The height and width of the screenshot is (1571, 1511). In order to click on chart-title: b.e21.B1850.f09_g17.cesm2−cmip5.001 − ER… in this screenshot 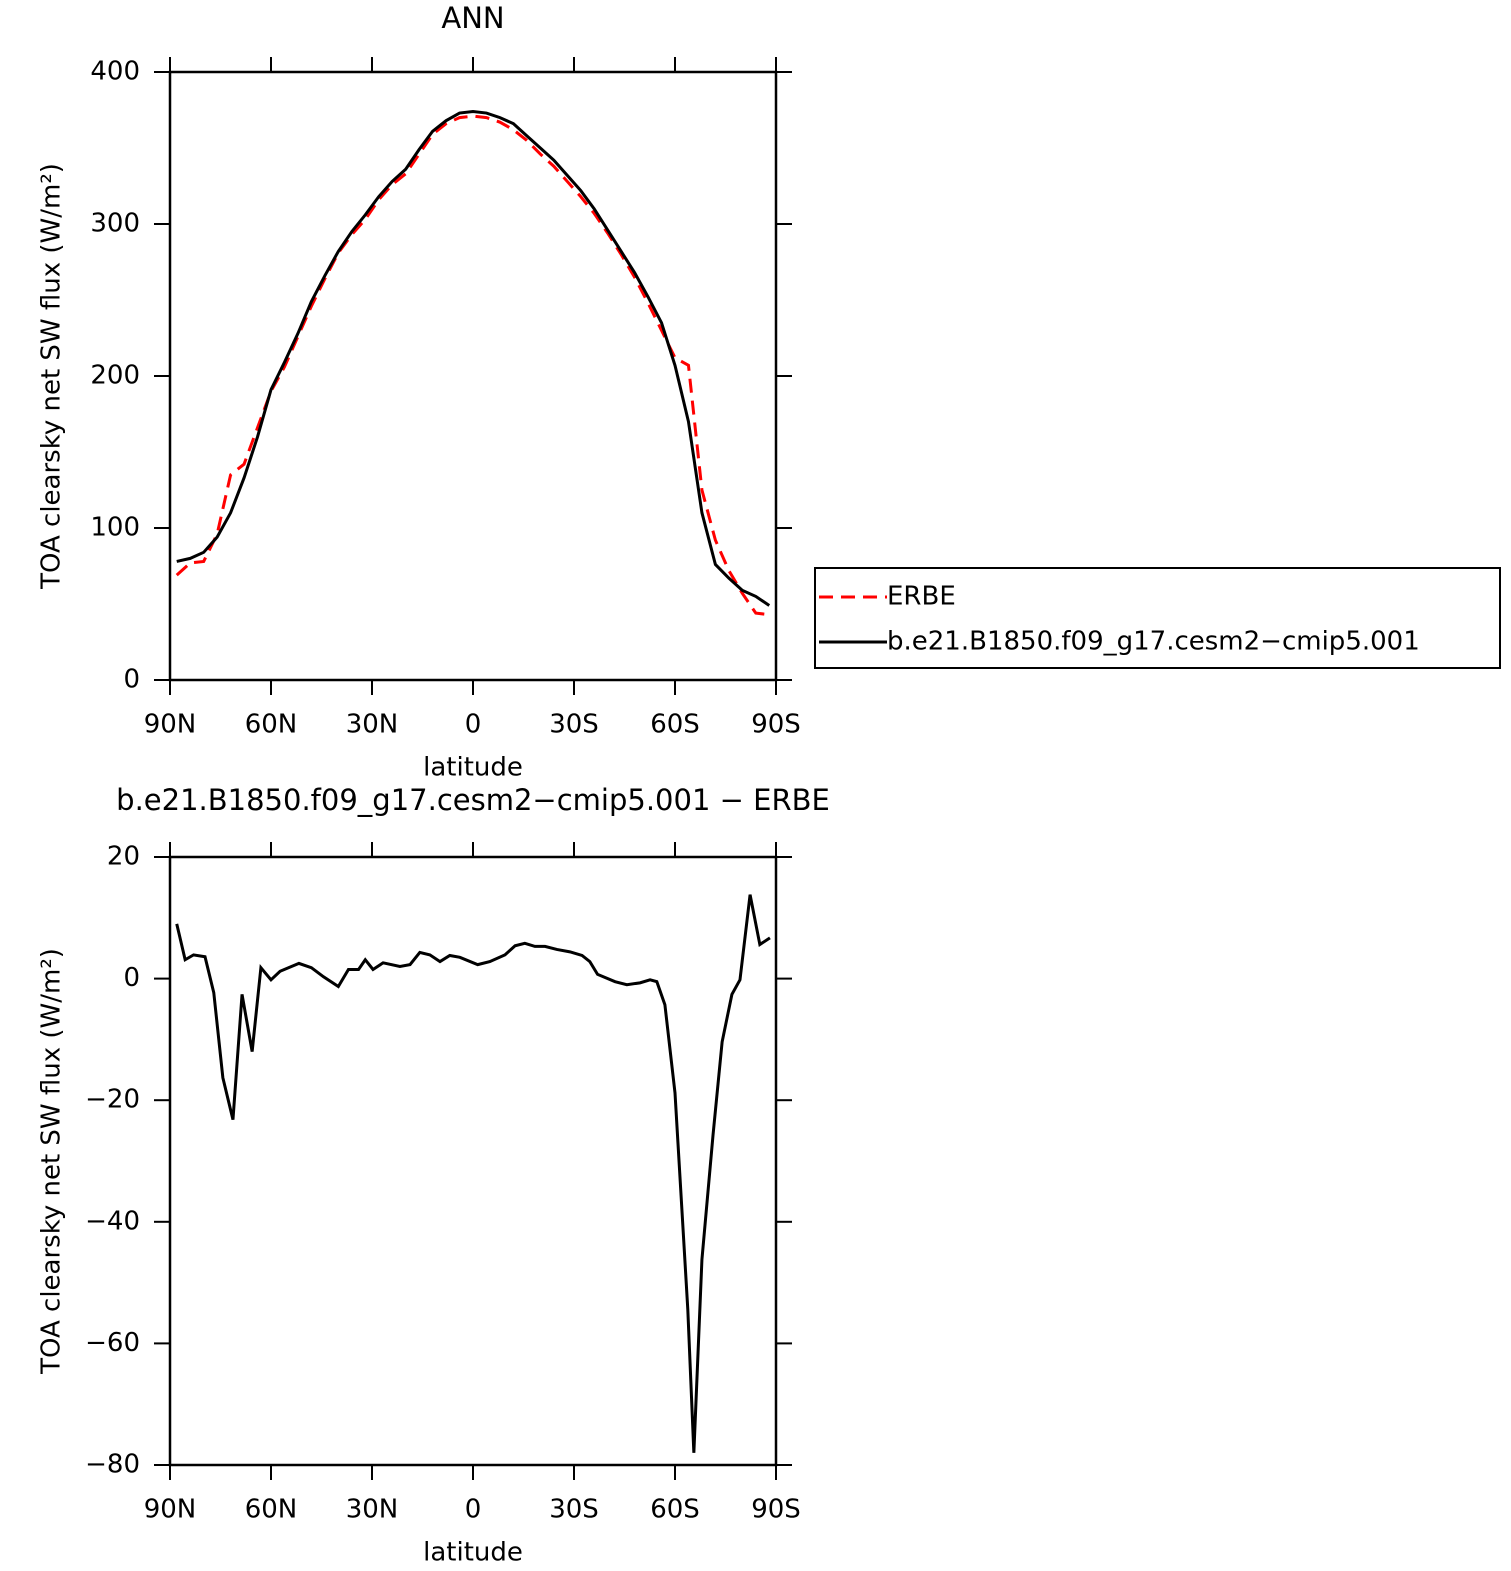, I will do `click(473, 800)`.